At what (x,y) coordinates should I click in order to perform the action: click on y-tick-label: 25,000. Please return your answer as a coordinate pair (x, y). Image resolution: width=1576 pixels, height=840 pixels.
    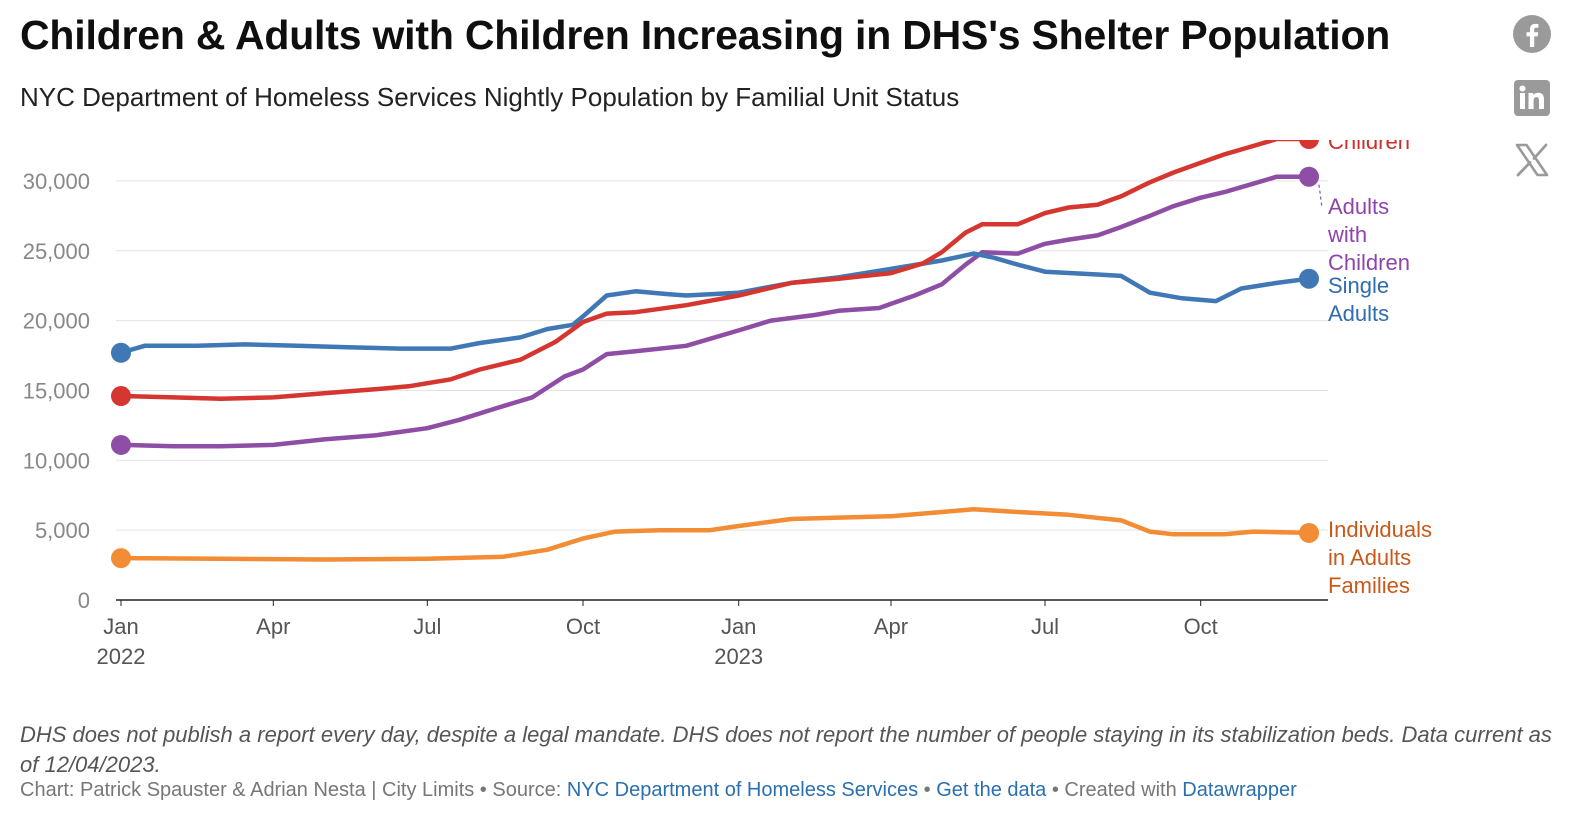
    Looking at the image, I should click on (56, 251).